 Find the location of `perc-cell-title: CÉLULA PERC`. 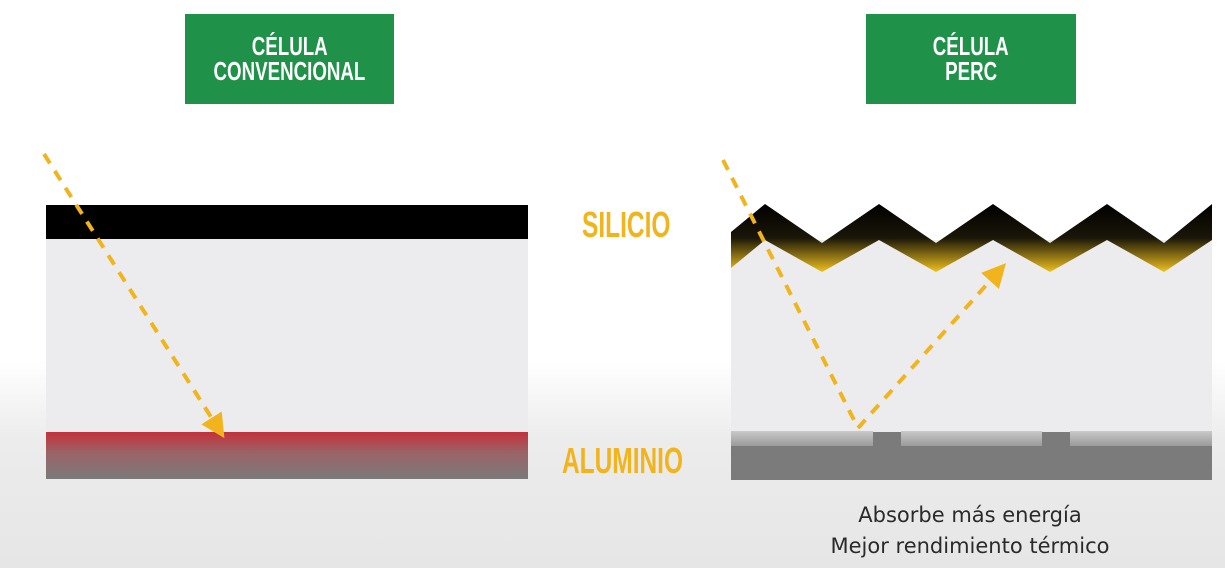

perc-cell-title: CÉLULA PERC is located at coordinates (971, 59).